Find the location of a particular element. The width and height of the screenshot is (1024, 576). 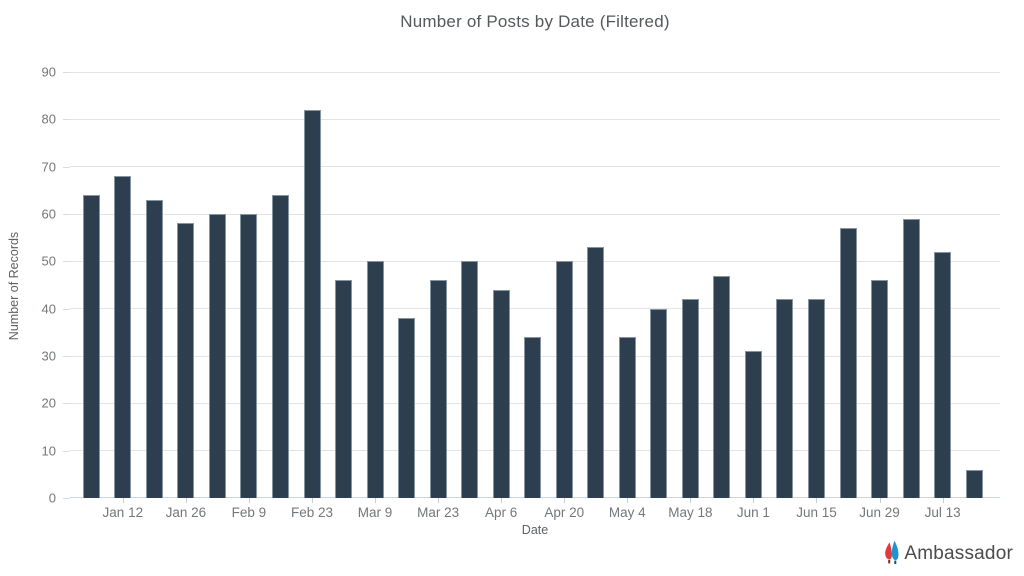

x-tick-label: Mar 23 is located at coordinates (438, 512).